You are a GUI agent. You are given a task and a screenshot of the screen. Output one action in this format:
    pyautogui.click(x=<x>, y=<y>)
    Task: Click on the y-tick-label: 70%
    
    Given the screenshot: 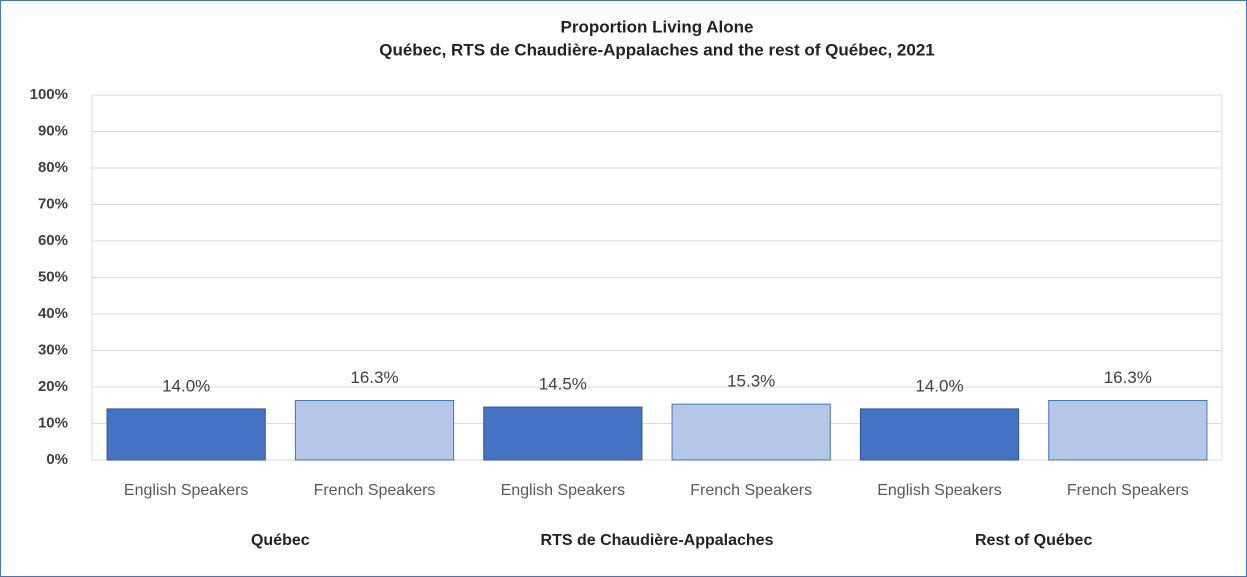 What is the action you would take?
    pyautogui.click(x=53, y=203)
    